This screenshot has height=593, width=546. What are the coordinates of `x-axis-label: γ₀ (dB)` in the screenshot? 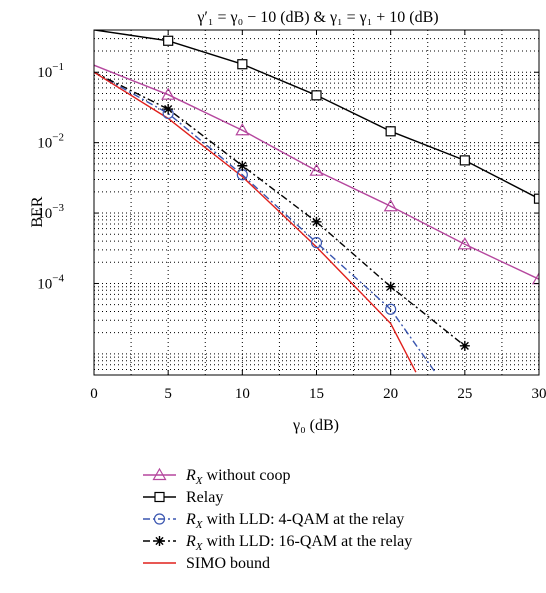 It's located at (315, 425).